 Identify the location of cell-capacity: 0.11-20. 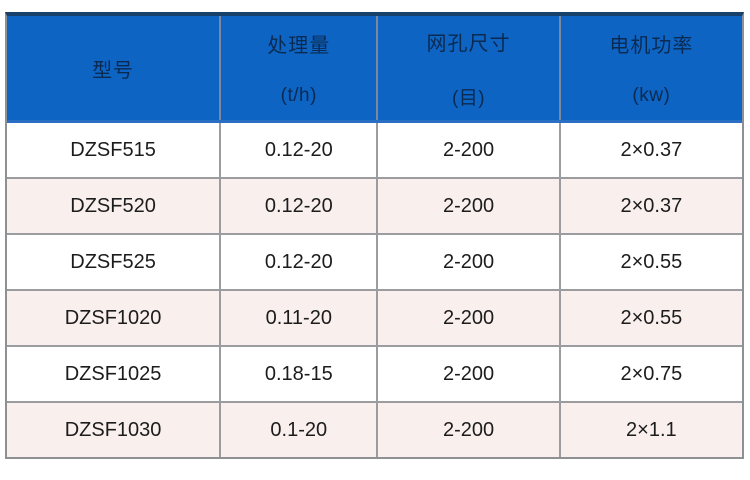
(299, 318).